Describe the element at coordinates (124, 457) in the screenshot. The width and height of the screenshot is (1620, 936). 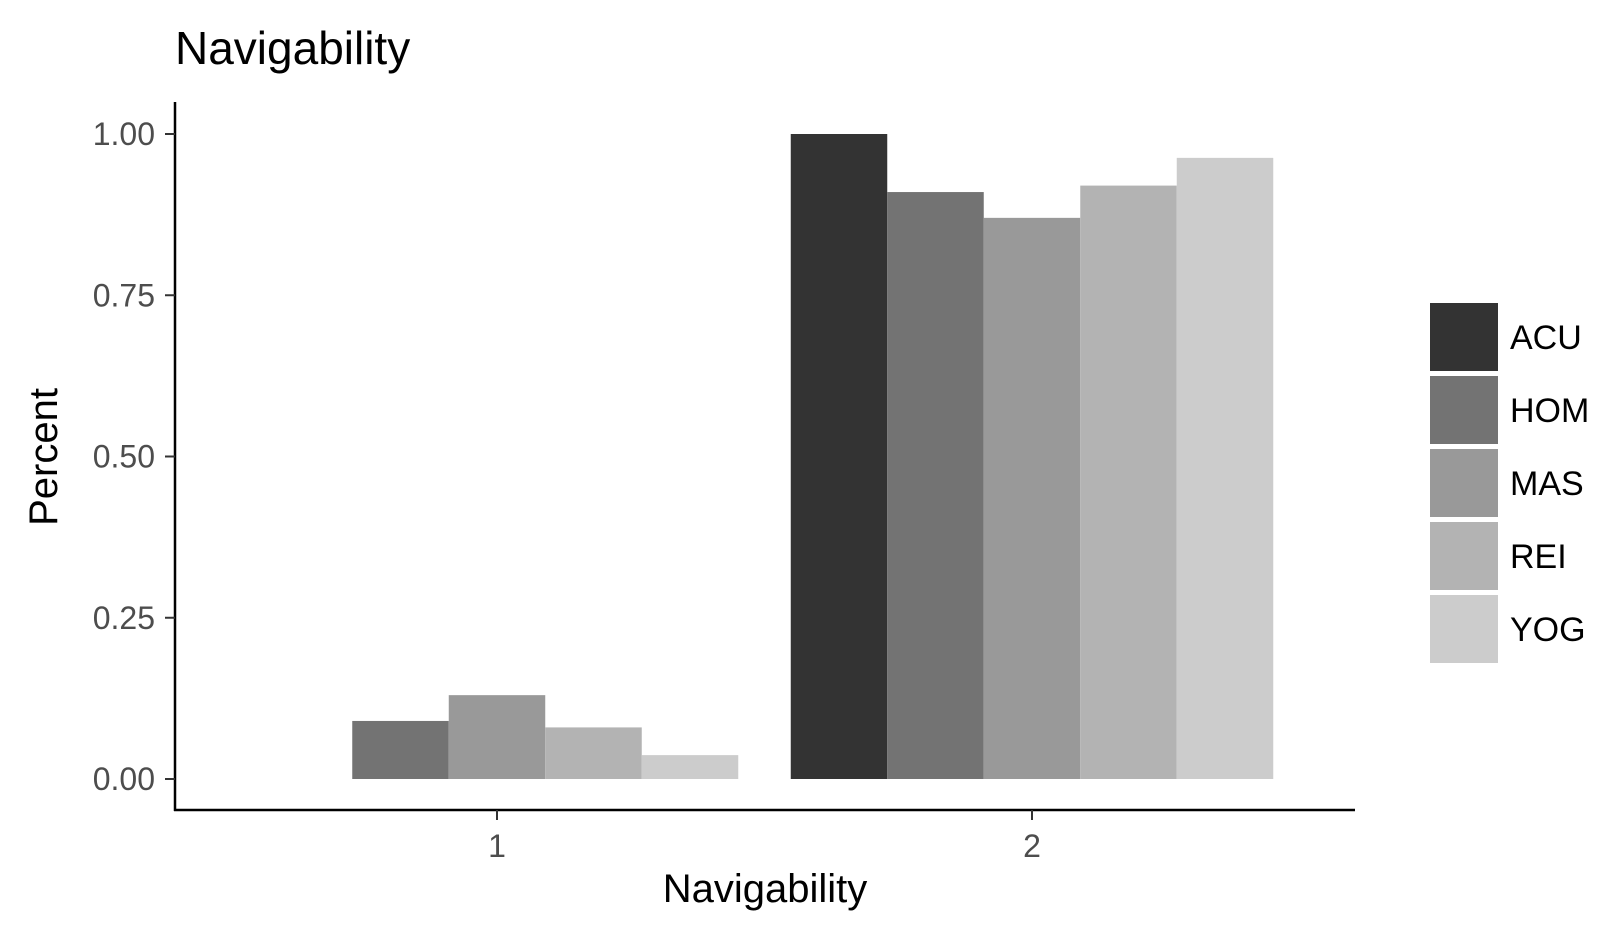
I see `y-tick-label: 0.50` at that location.